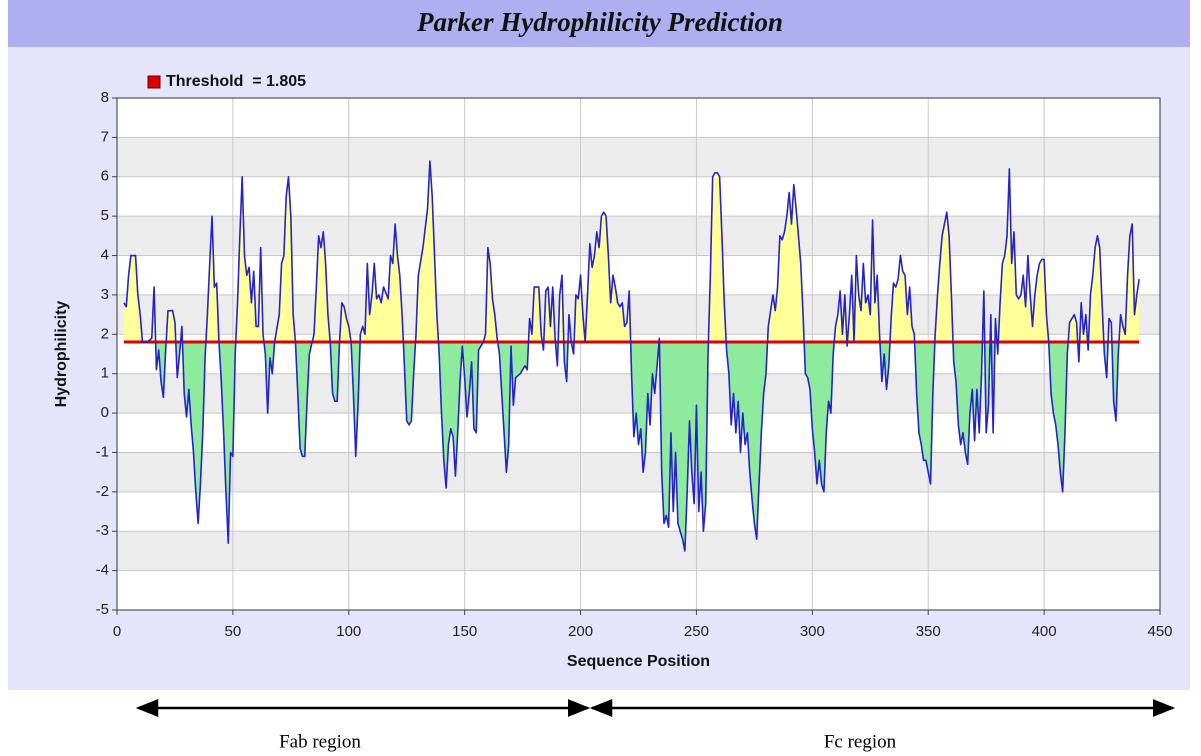 The width and height of the screenshot is (1201, 756). Describe the element at coordinates (105, 412) in the screenshot. I see `y-tick-label: 0` at that location.